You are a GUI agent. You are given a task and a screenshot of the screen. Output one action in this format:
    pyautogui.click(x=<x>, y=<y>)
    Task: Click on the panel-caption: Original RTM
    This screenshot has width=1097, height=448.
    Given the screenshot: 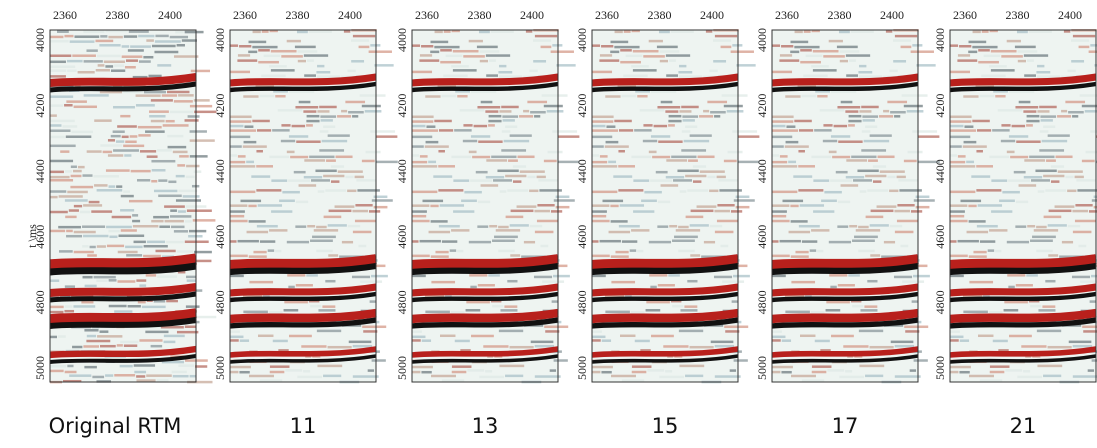 What is the action you would take?
    pyautogui.click(x=115, y=426)
    